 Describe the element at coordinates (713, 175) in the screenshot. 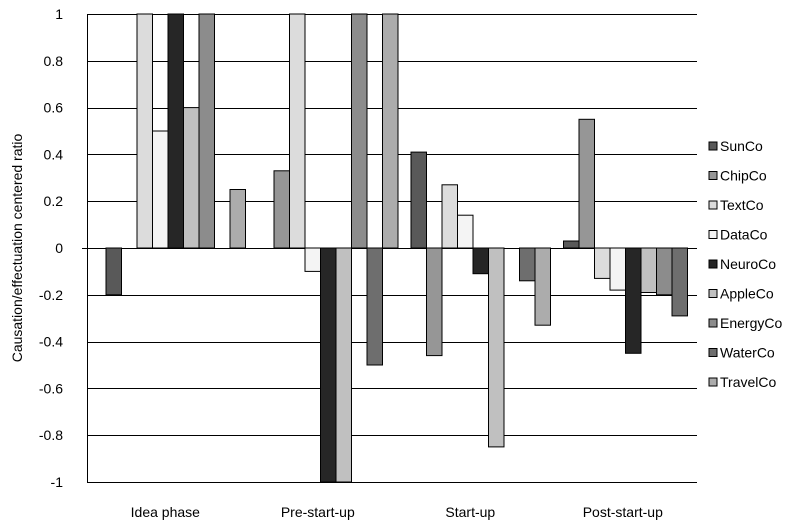

I see `legend-swatch-chipco` at that location.